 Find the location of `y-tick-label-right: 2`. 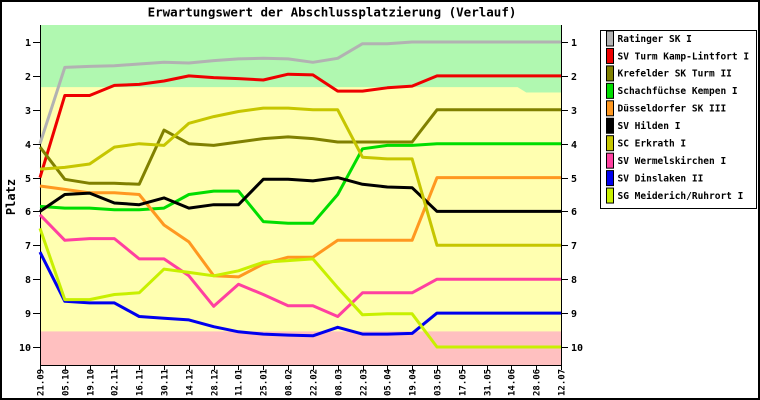

y-tick-label-right: 2 is located at coordinates (574, 77).